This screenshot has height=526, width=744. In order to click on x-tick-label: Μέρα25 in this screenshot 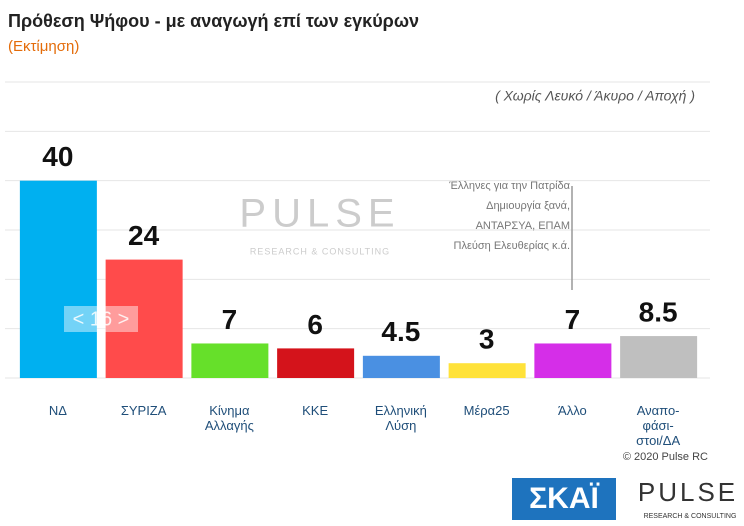, I will do `click(486, 410)`.